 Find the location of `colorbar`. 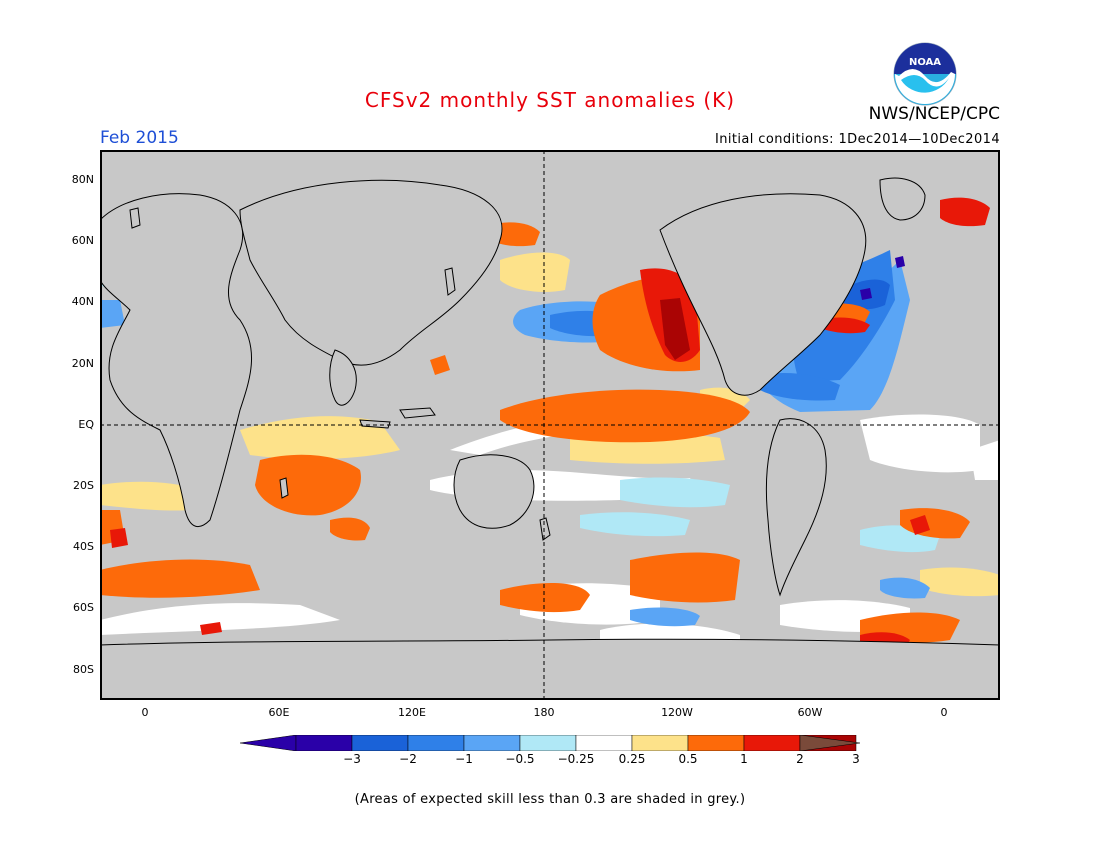

colorbar is located at coordinates (550, 743).